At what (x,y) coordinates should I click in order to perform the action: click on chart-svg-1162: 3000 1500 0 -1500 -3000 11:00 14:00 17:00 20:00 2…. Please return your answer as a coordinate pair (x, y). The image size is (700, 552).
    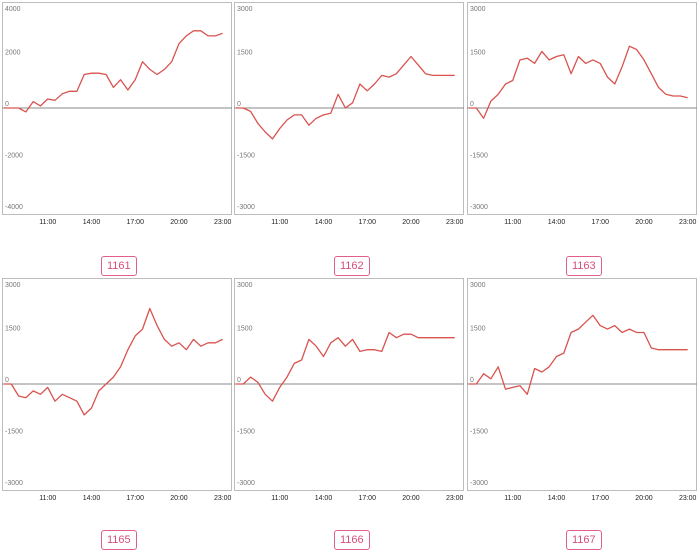
    Looking at the image, I should click on (349, 114).